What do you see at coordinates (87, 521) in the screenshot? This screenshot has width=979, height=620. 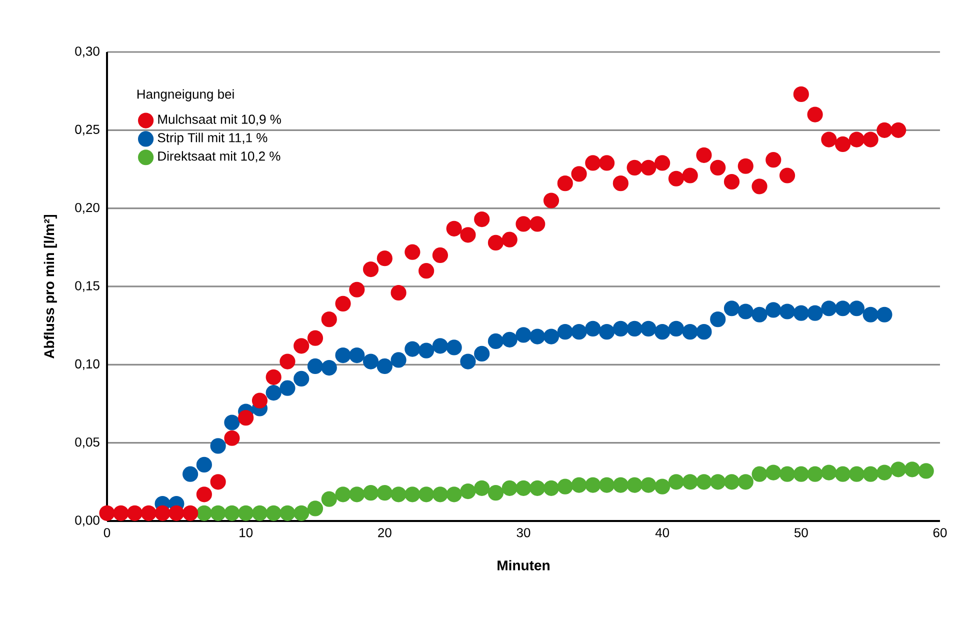 I see `y-tick-label: 0,00` at bounding box center [87, 521].